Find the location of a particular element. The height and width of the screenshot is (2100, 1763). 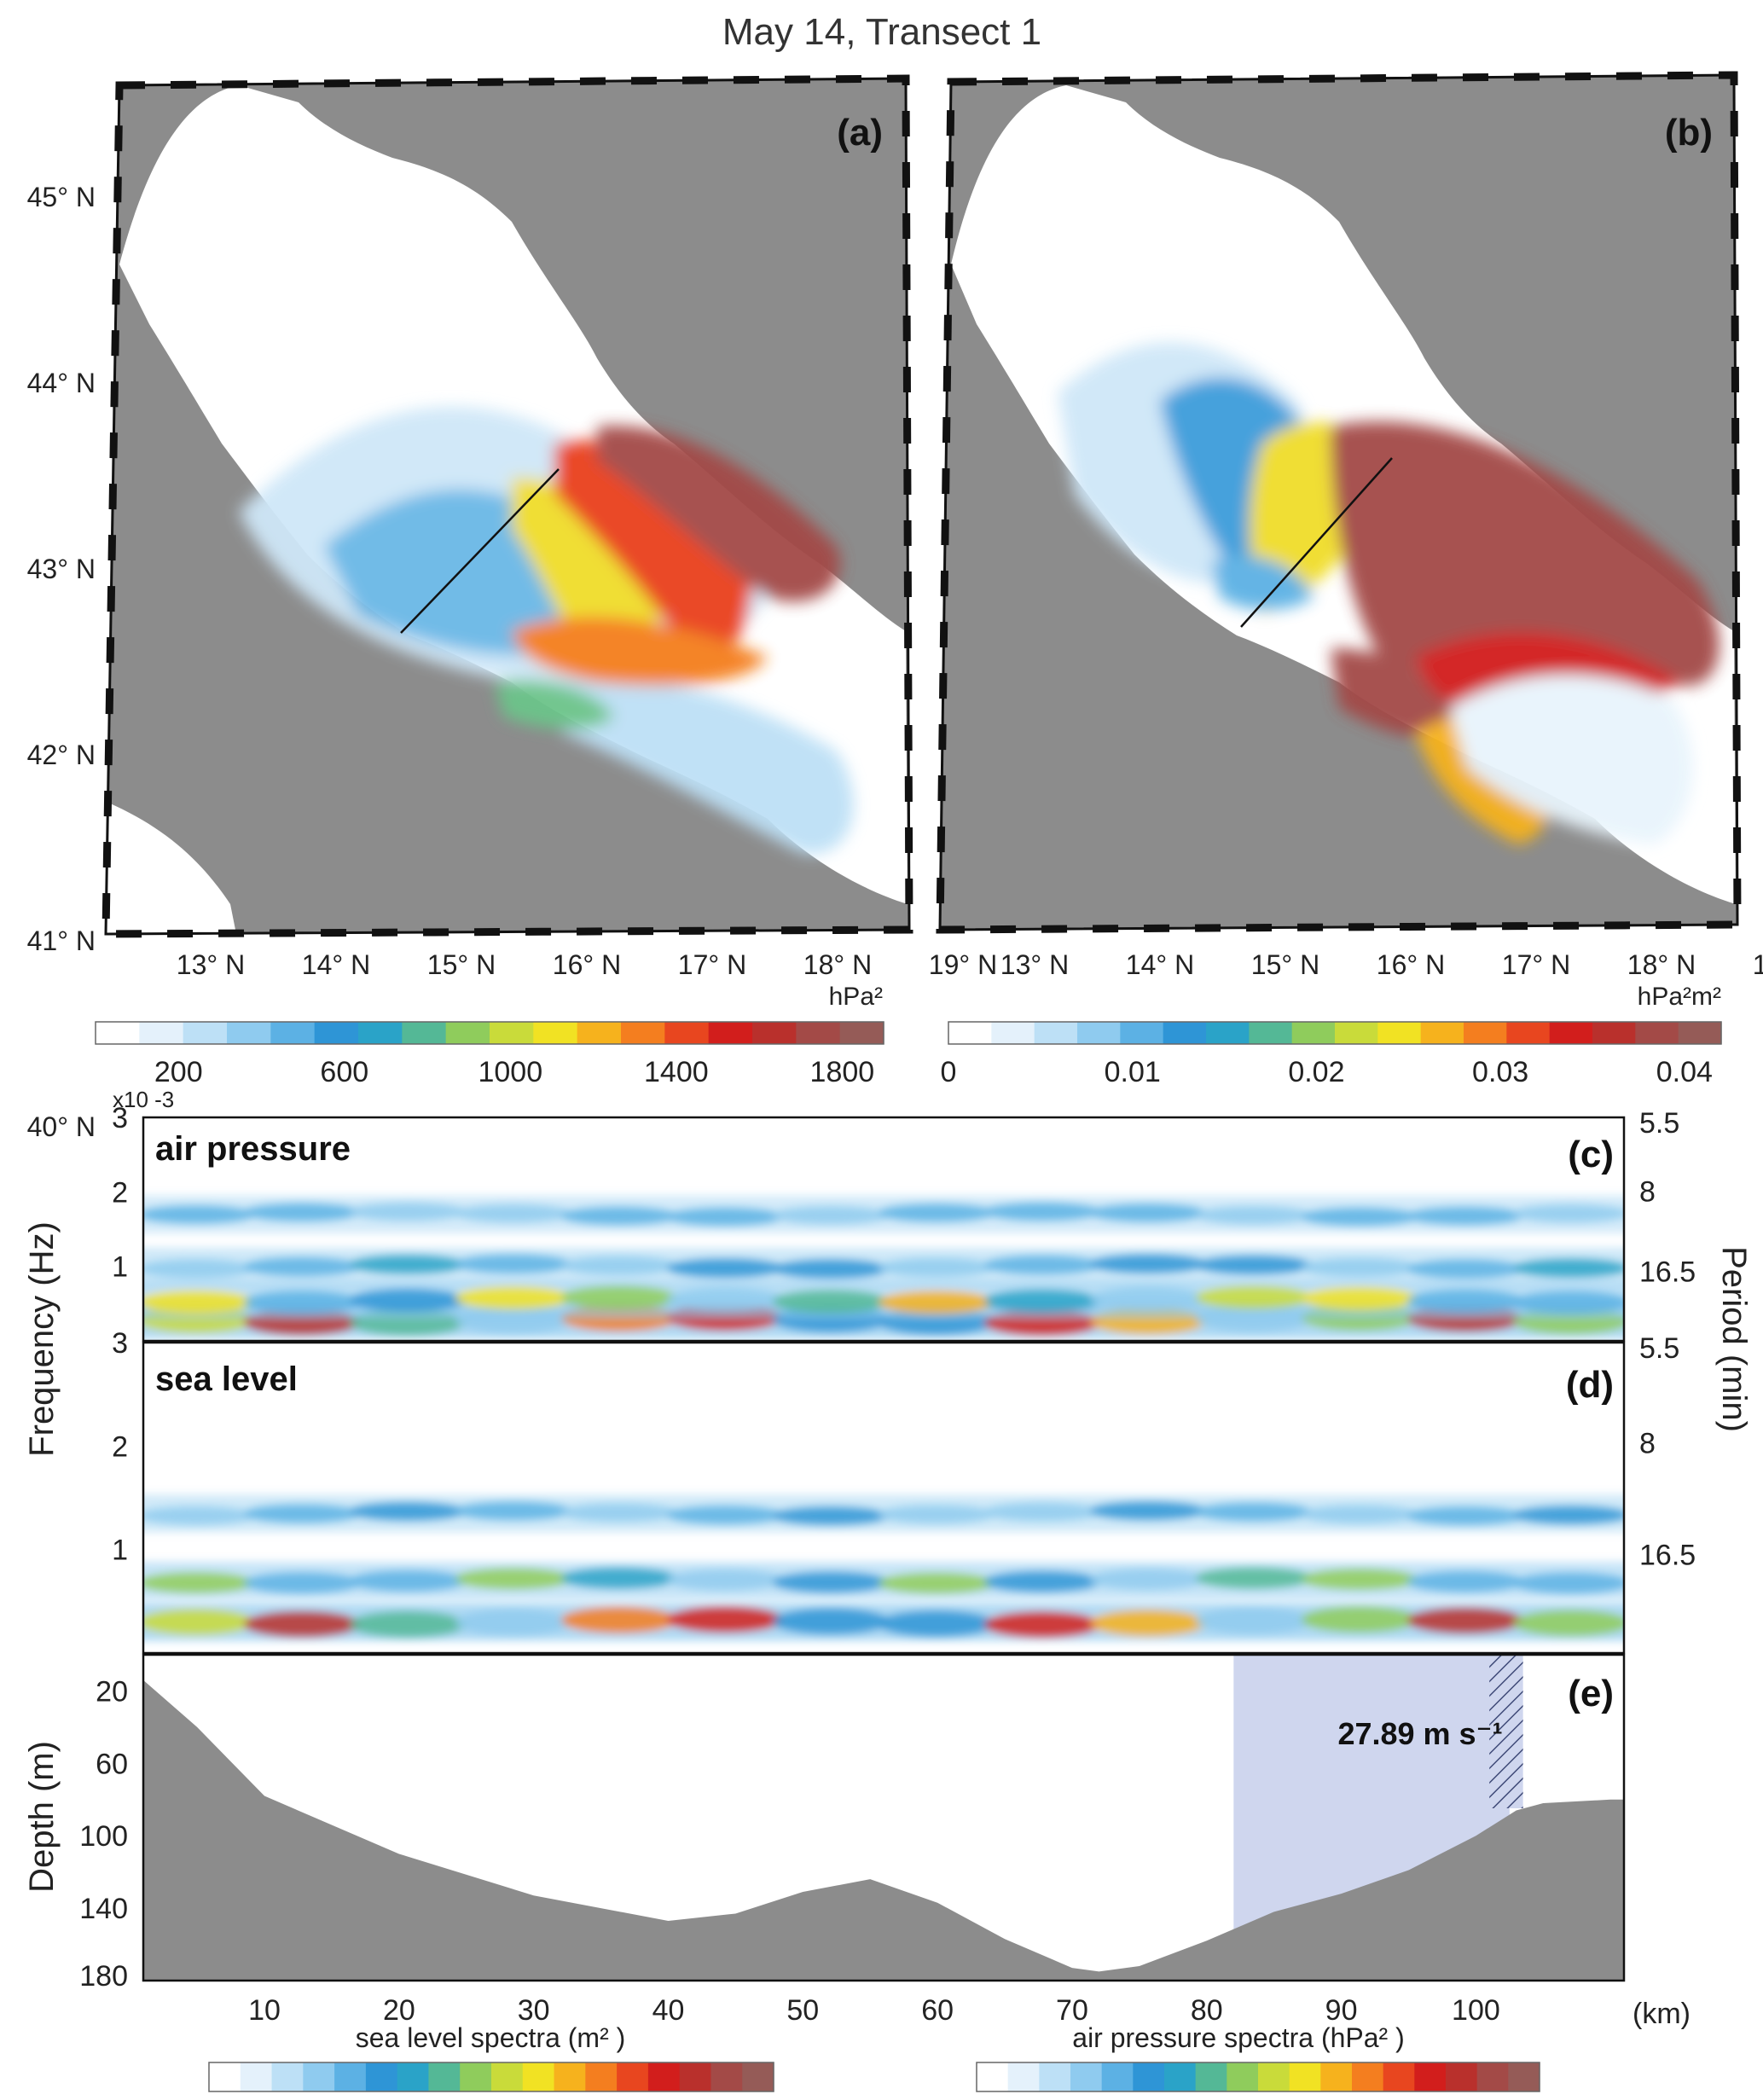

panel-label-a: (a) is located at coordinates (860, 133).